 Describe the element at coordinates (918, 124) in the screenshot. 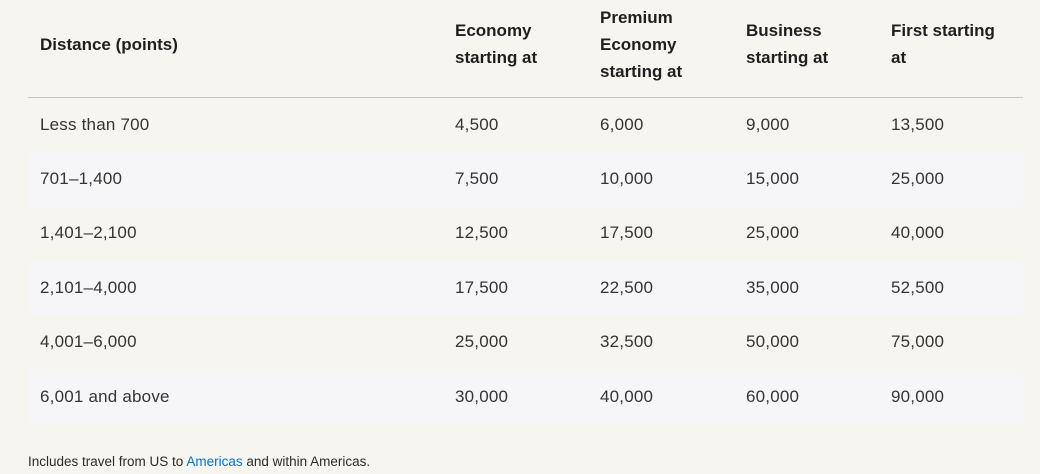

I see `first-cell: 13,500` at that location.